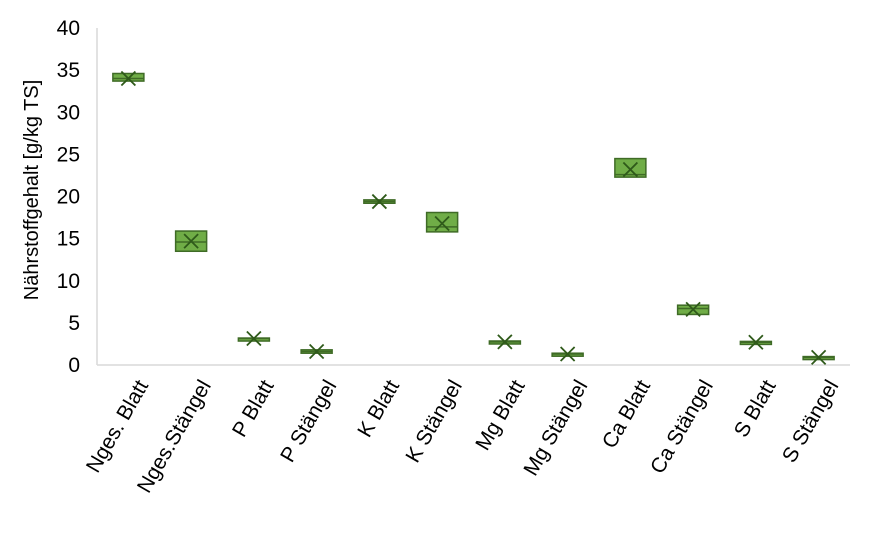  Describe the element at coordinates (682, 426) in the screenshot. I see `x-tick-label: Ca Stängel` at that location.